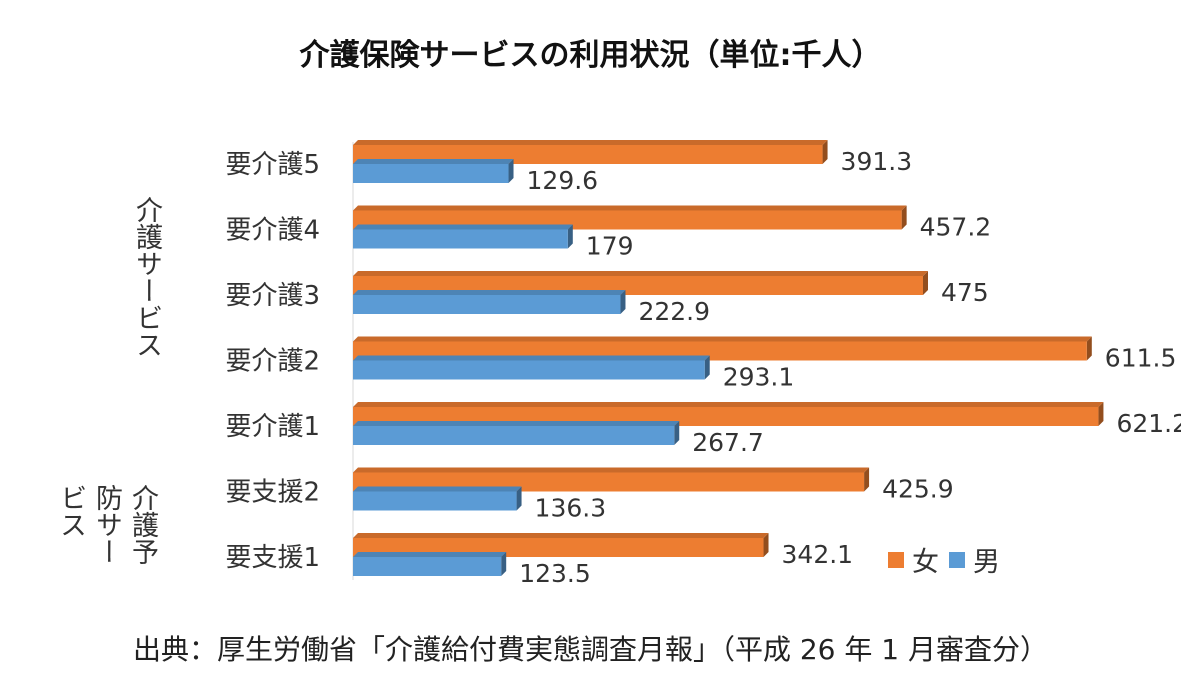  I want to click on data-label: 425.9, so click(918, 489).